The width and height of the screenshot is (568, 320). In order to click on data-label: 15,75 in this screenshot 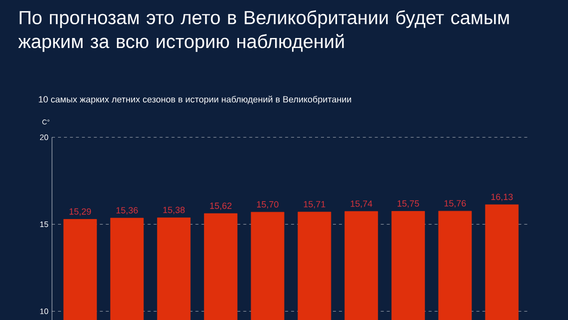, I will do `click(409, 204)`.